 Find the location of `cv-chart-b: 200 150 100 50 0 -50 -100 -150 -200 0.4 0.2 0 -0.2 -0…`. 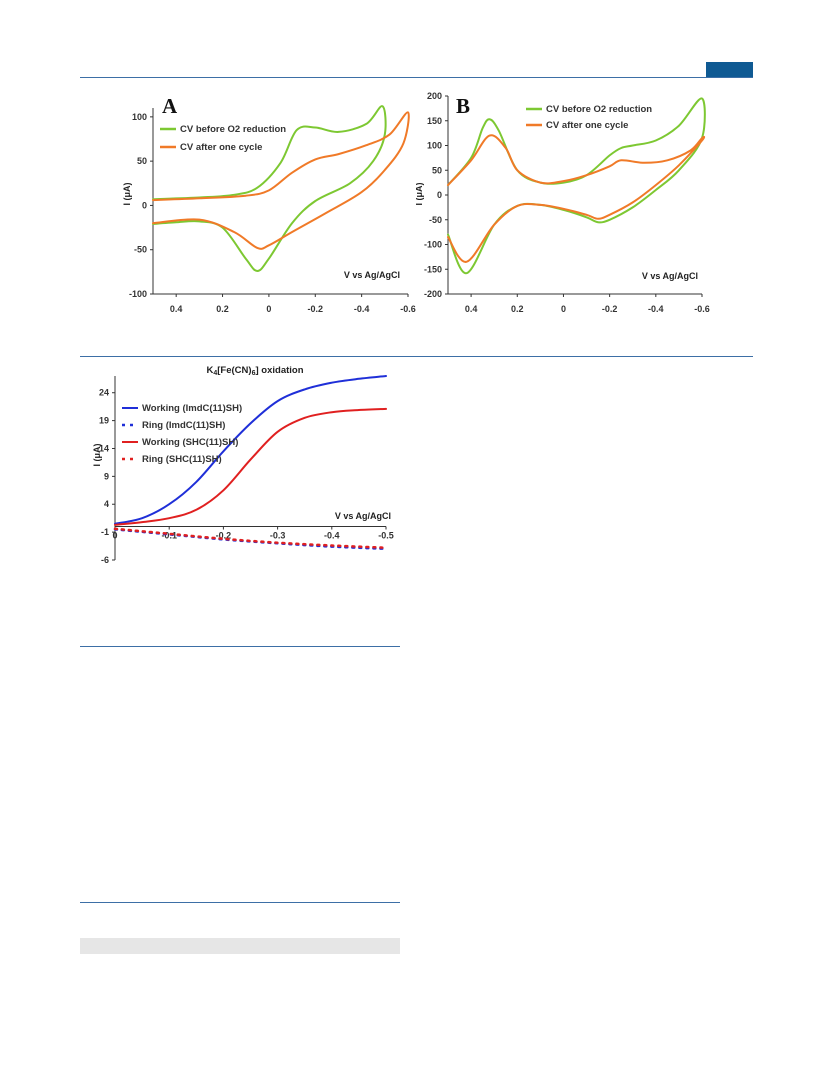

cv-chart-b: 200 150 100 50 0 -50 -100 -150 -200 0.4 0.2 0 -0.2 -0… is located at coordinates (563, 202).